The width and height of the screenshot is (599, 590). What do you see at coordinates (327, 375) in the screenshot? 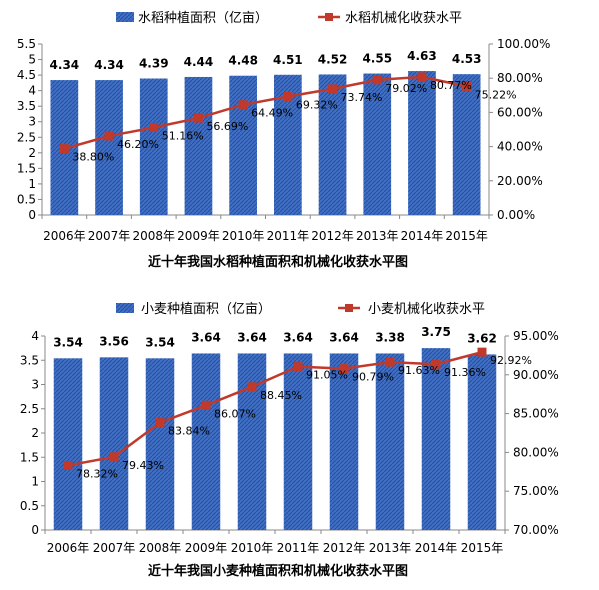
I see `line-data-label: 91.05%` at bounding box center [327, 375].